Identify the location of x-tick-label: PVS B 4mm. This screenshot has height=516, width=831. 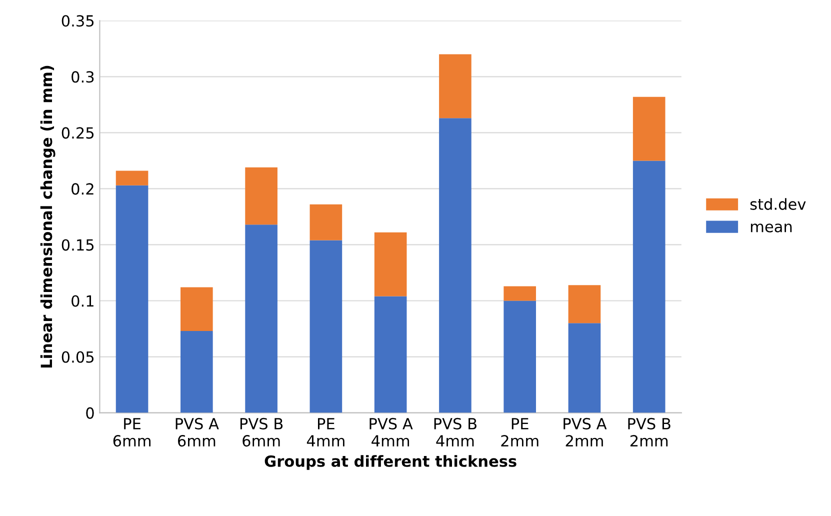
(455, 432).